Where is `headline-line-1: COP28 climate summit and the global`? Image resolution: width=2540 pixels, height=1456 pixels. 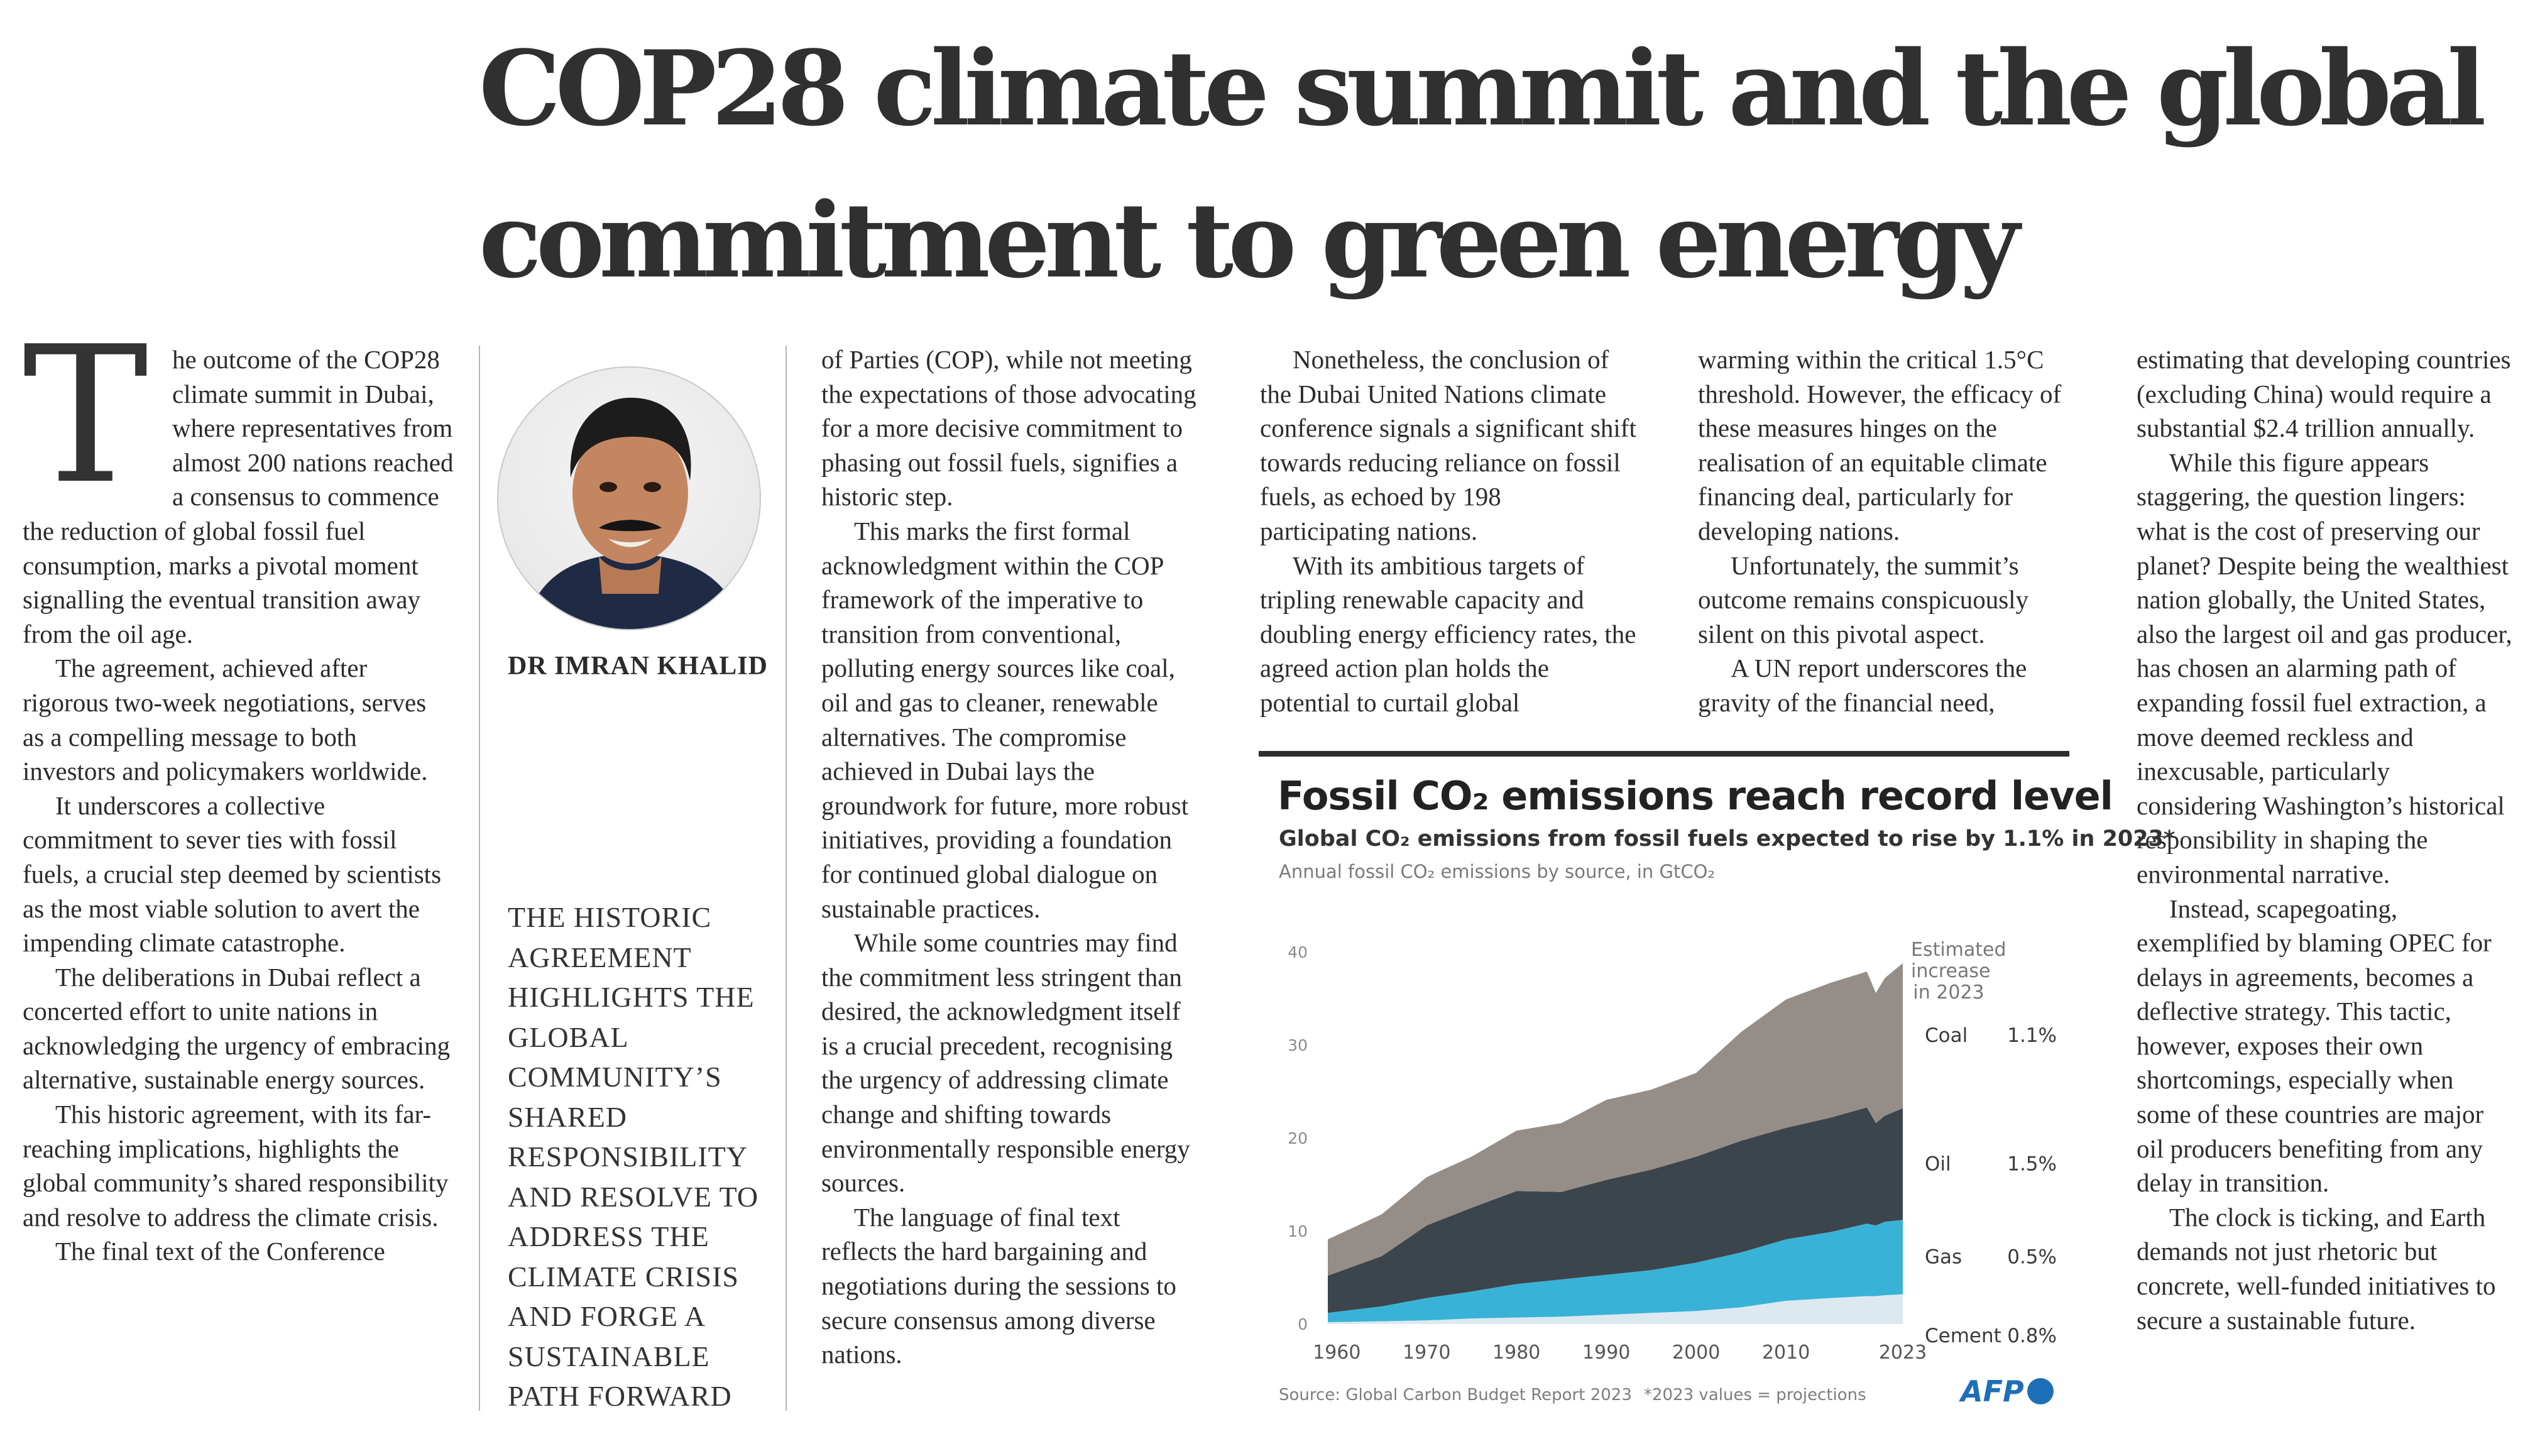 headline-line-1: COP28 climate summit and the global is located at coordinates (1483, 88).